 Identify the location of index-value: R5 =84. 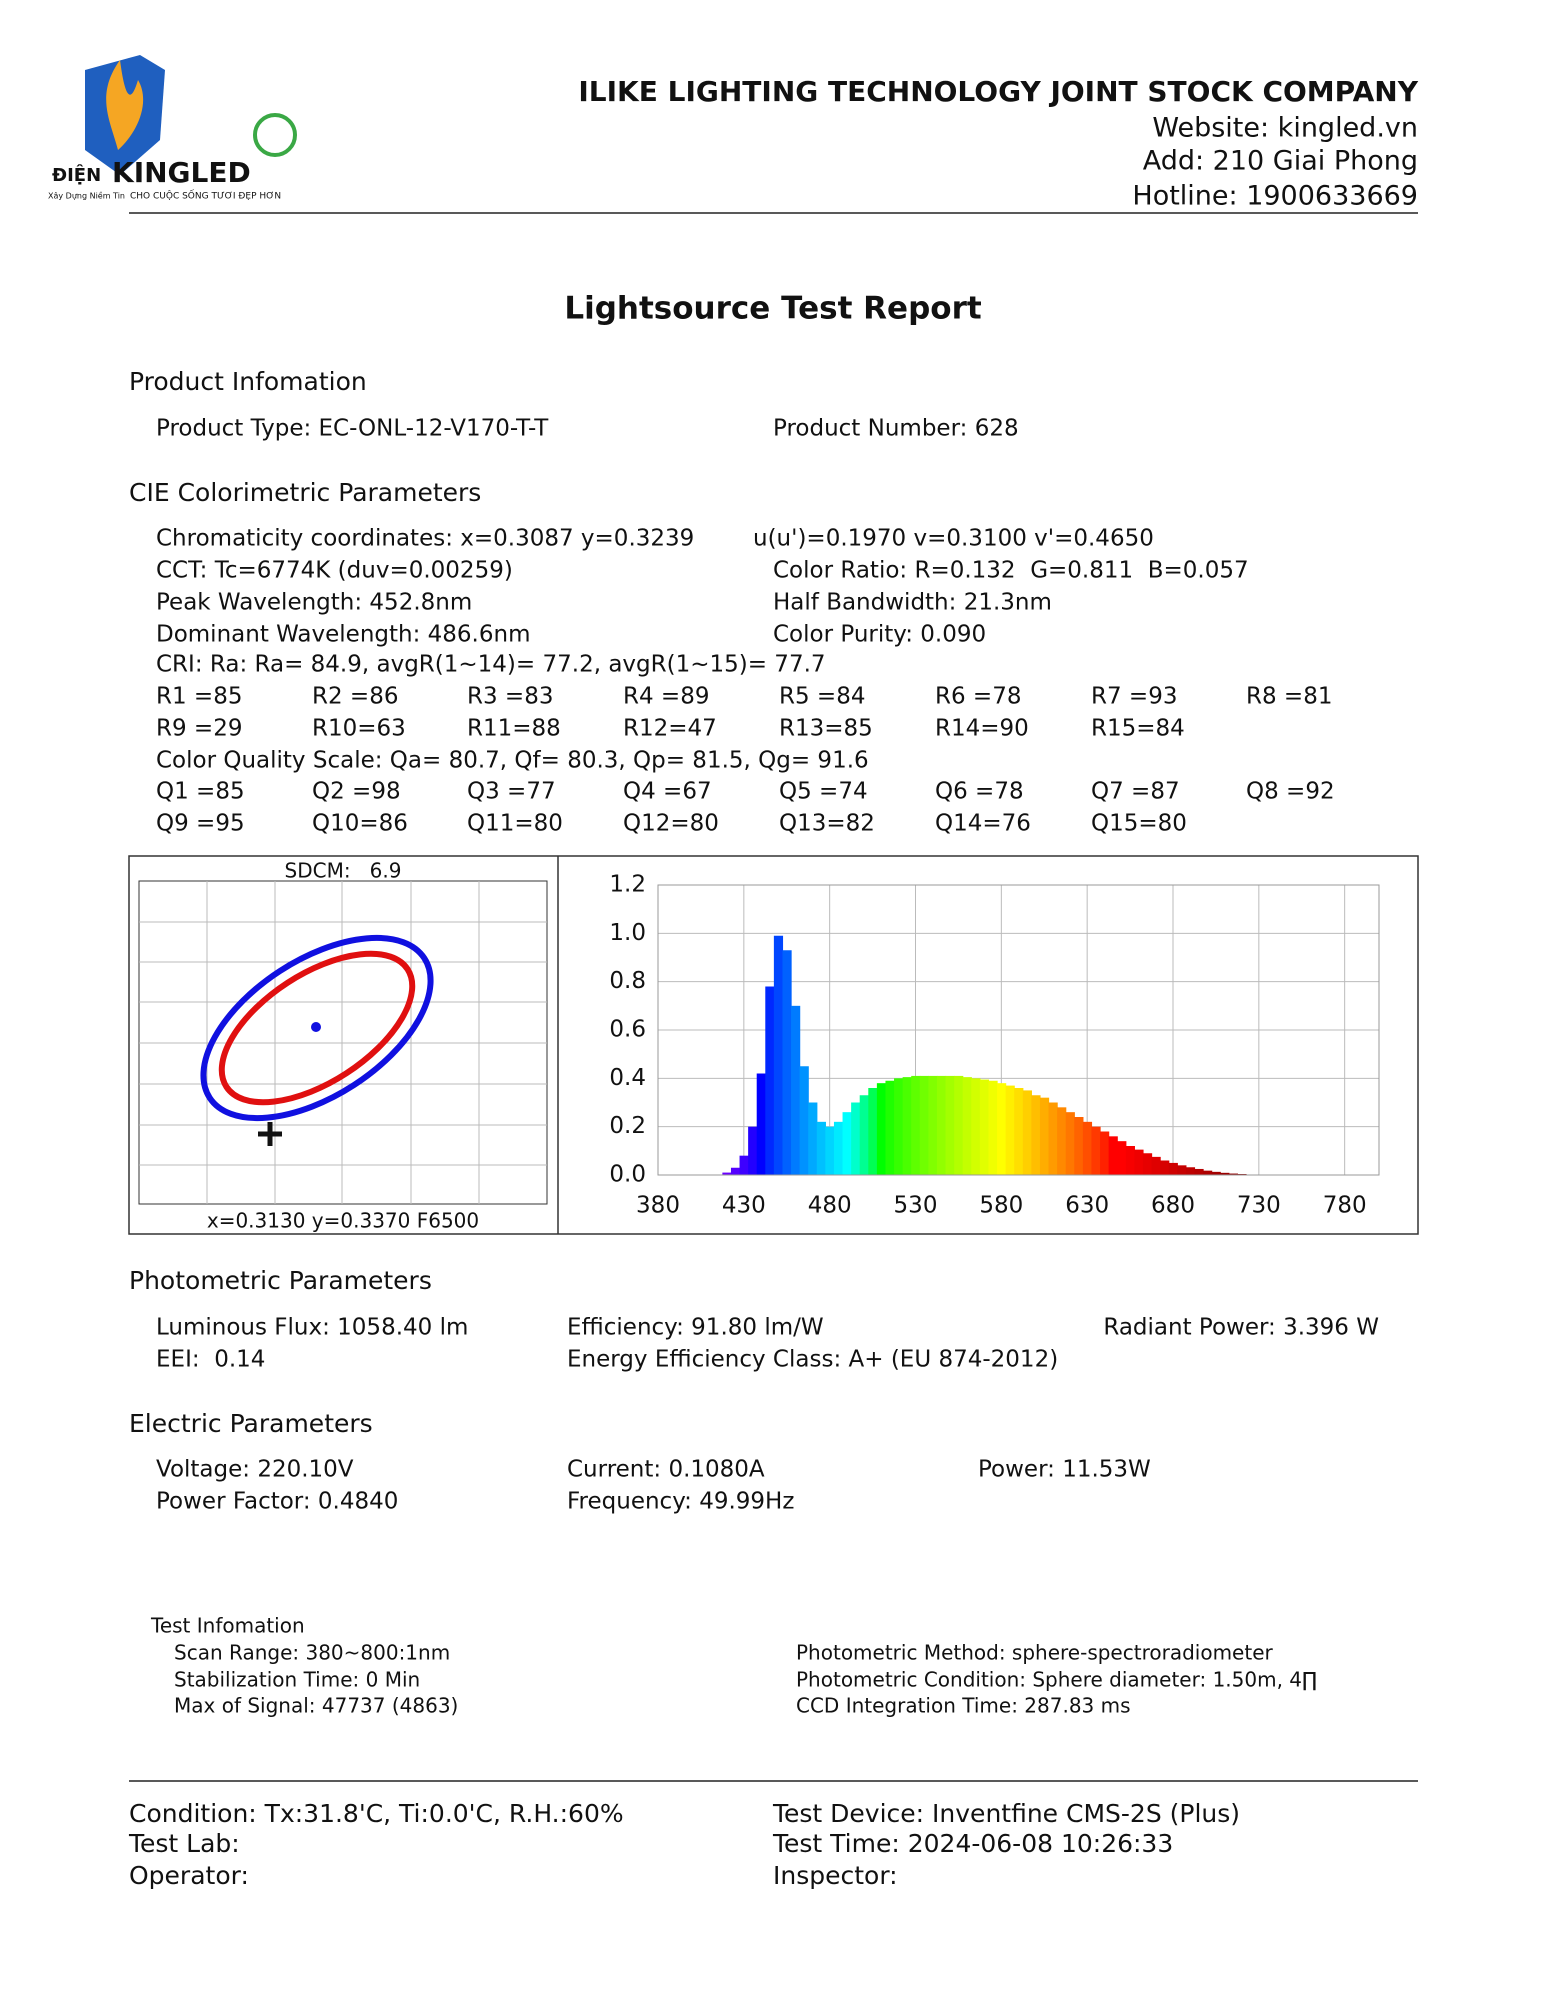
(822, 697).